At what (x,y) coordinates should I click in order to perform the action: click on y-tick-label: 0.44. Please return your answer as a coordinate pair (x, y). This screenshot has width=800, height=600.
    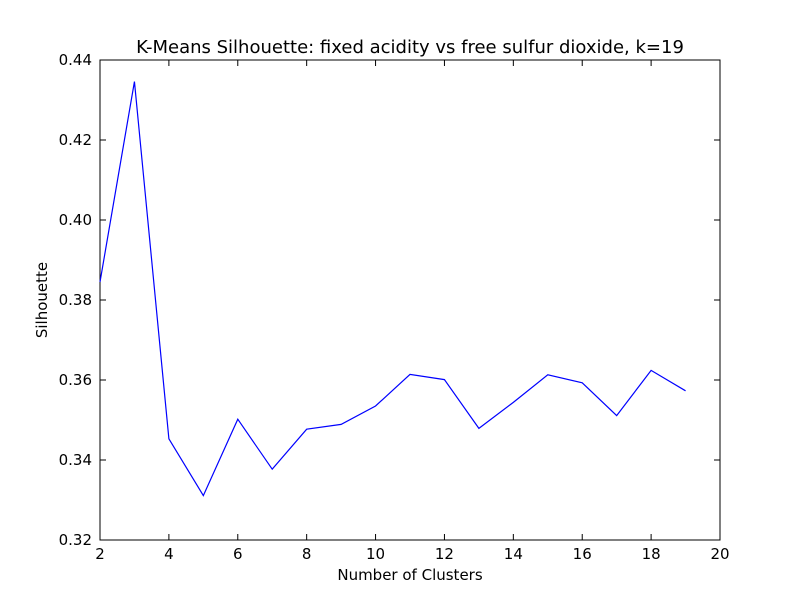
    Looking at the image, I should click on (75, 60).